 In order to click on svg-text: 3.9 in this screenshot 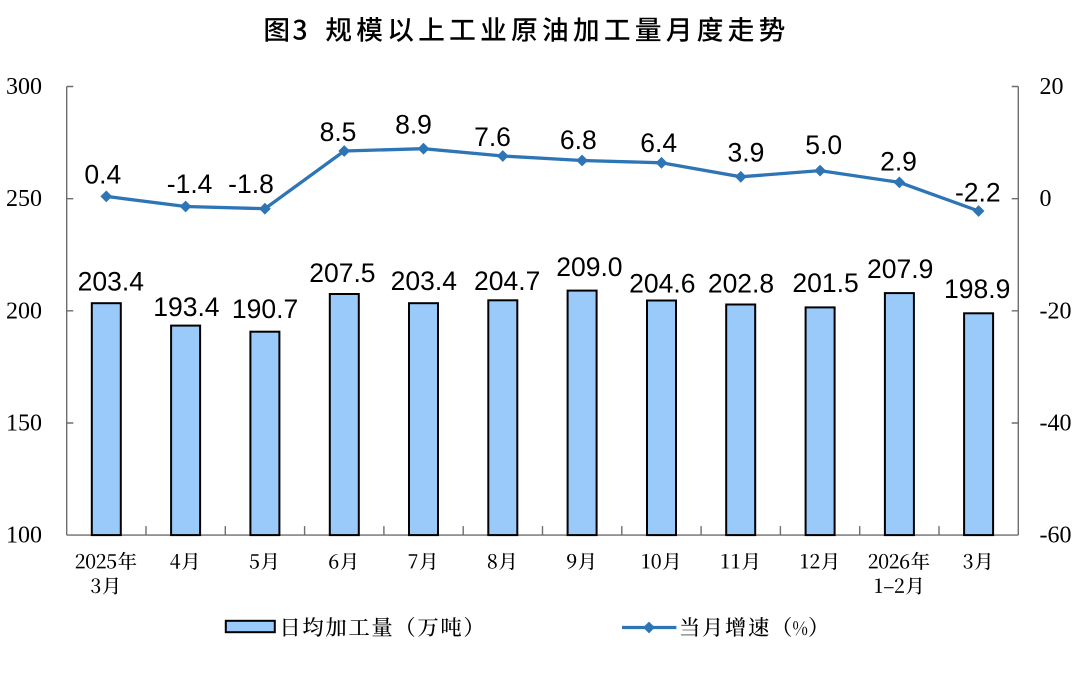, I will do `click(745, 153)`.